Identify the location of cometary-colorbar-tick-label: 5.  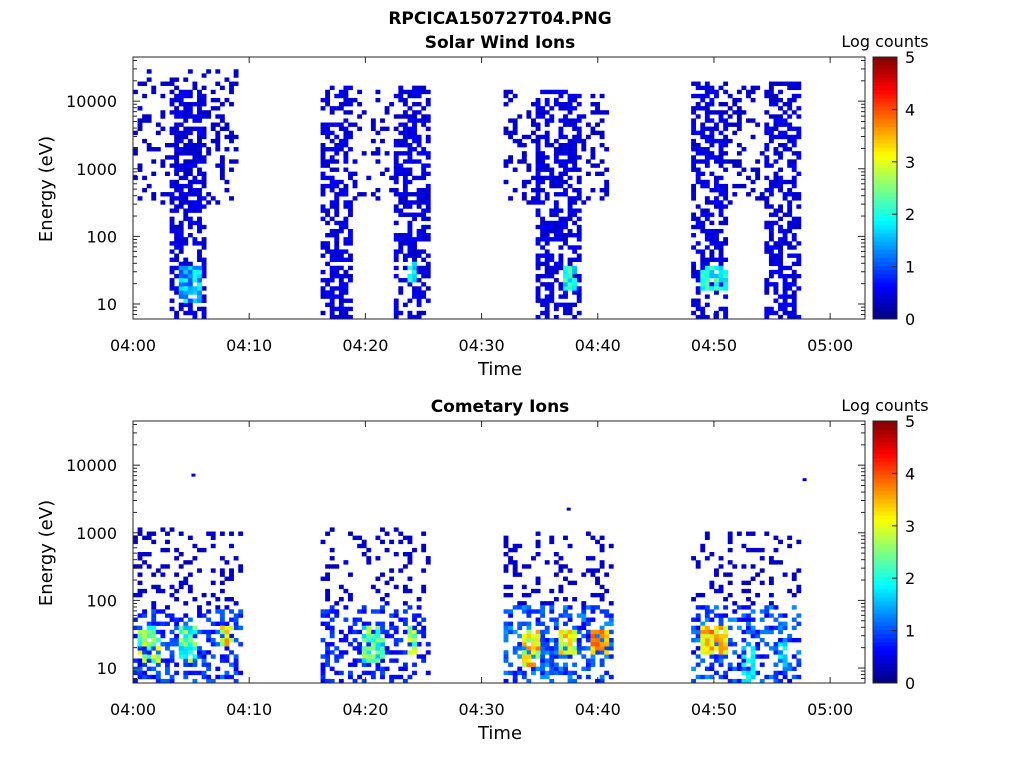
(910, 421).